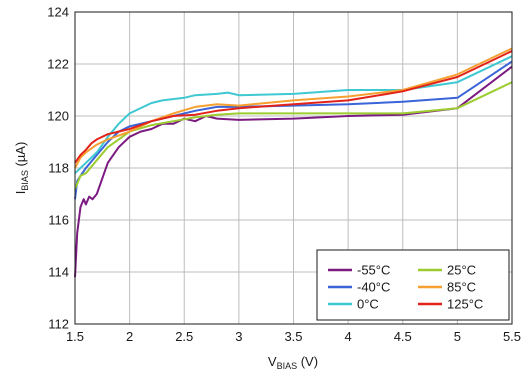 The width and height of the screenshot is (527, 375). What do you see at coordinates (20, 193) in the screenshot?
I see `y-axis-label-main: I` at bounding box center [20, 193].